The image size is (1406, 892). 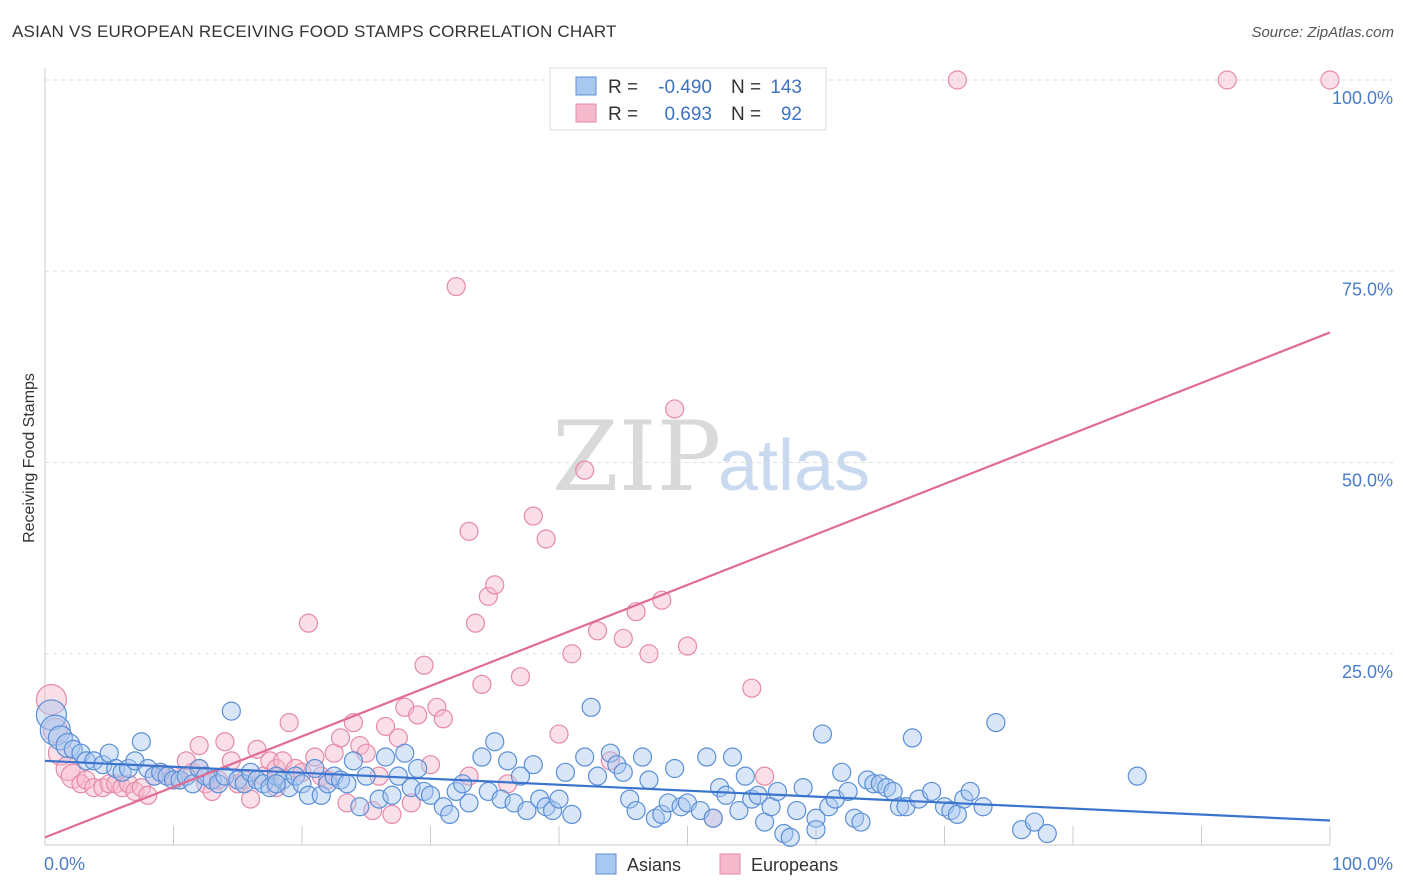 I want to click on legend-n-label-europeans: N =, so click(x=746, y=114).